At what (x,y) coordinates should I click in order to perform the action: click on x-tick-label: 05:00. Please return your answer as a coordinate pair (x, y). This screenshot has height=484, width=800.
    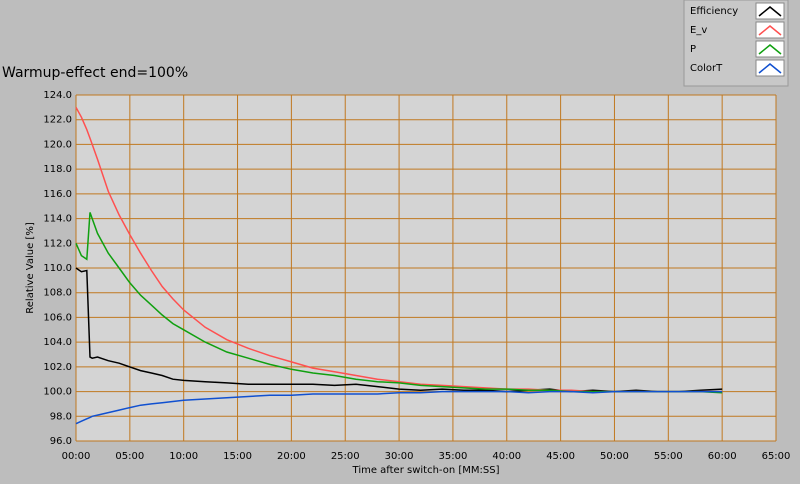
    Looking at the image, I should click on (129, 456).